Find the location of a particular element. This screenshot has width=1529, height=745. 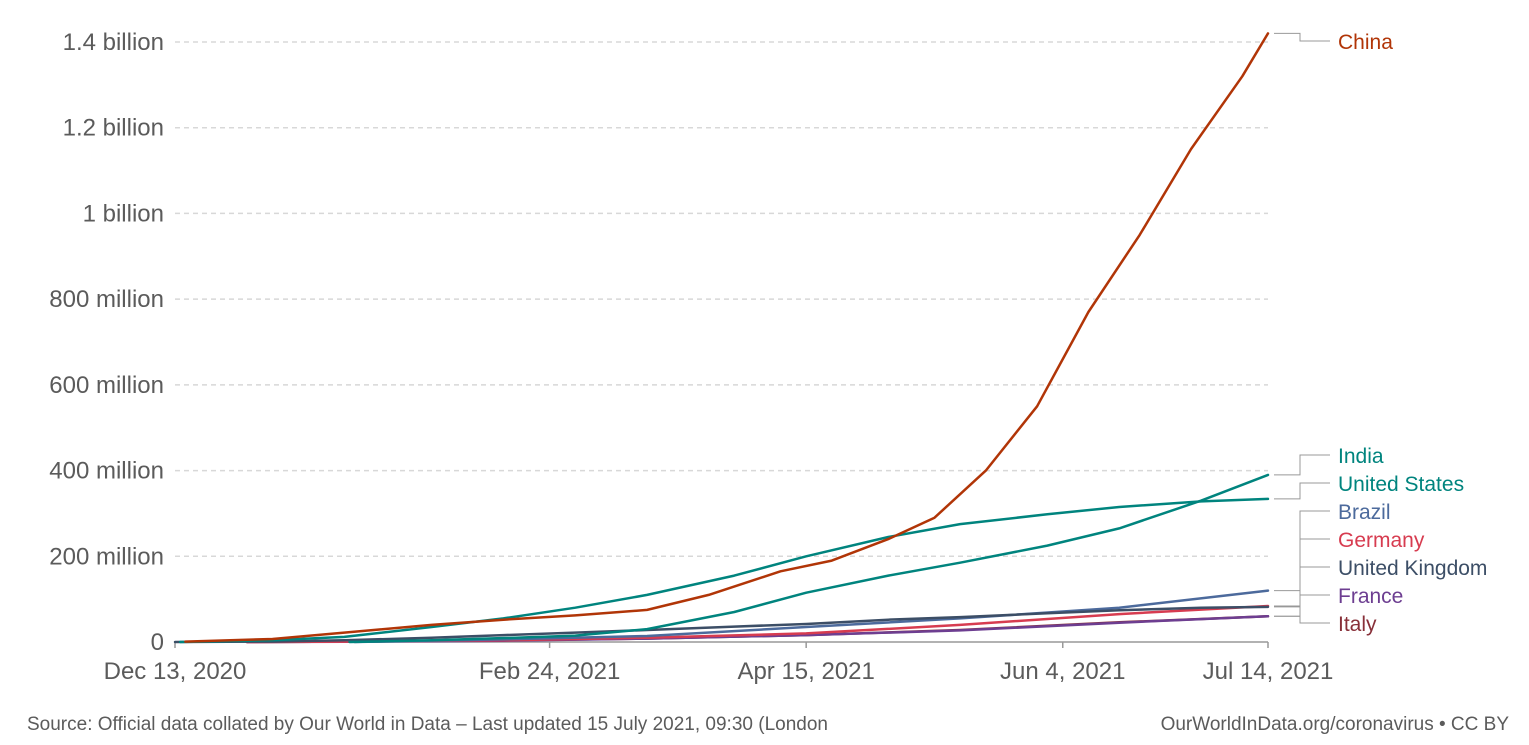

y-tick-label: 0 is located at coordinates (157, 642).